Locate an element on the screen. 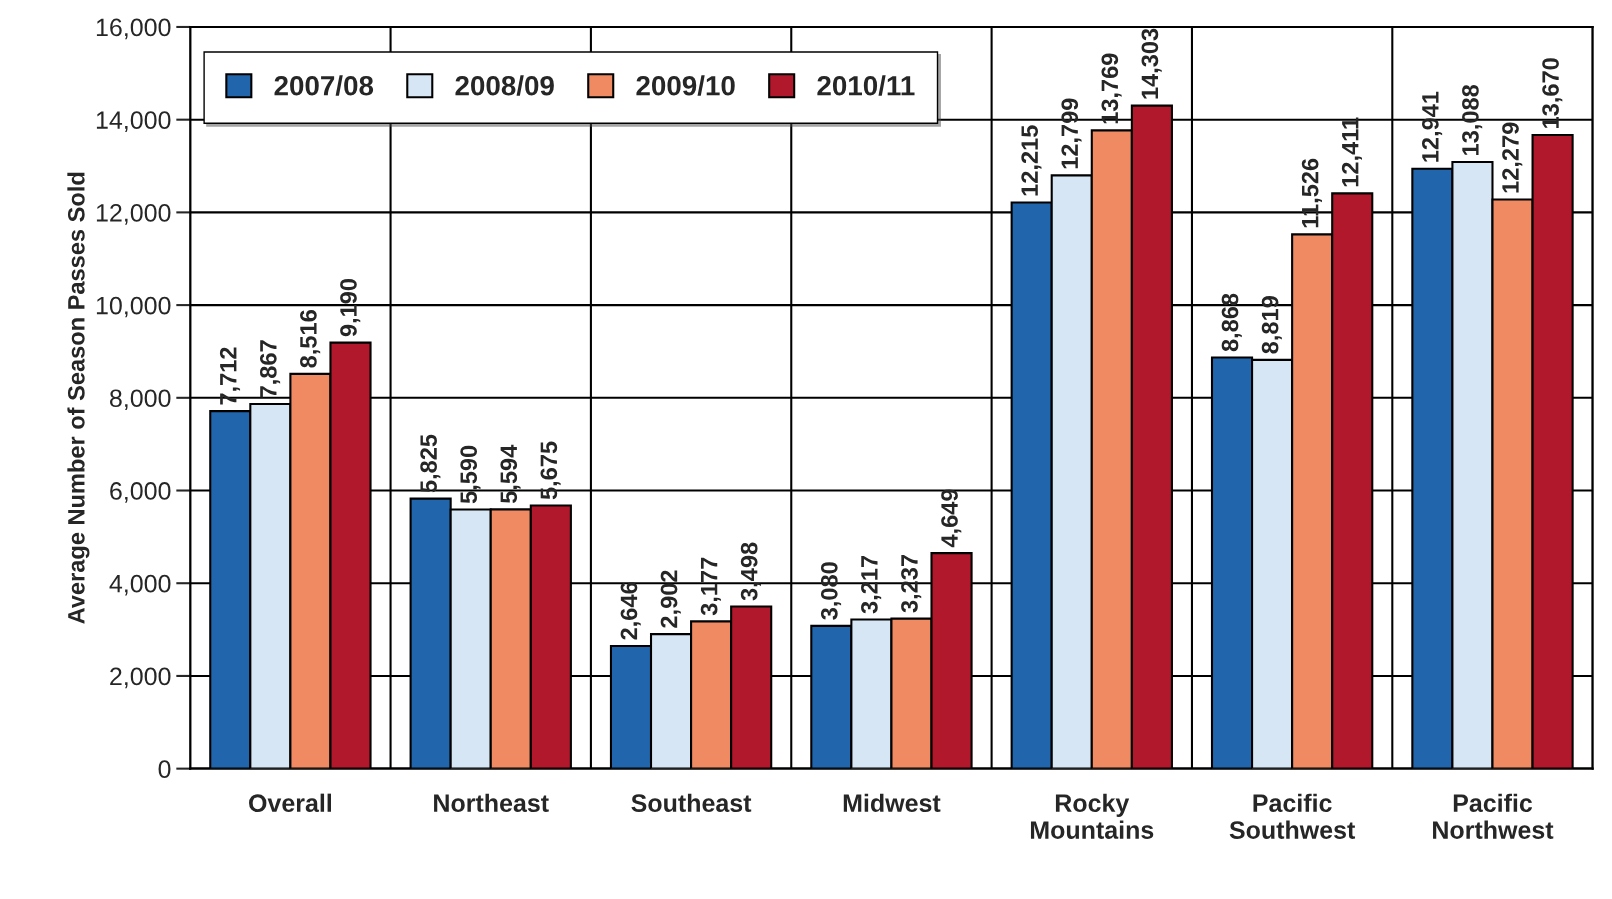  data-label: 12,411 is located at coordinates (1351, 152).